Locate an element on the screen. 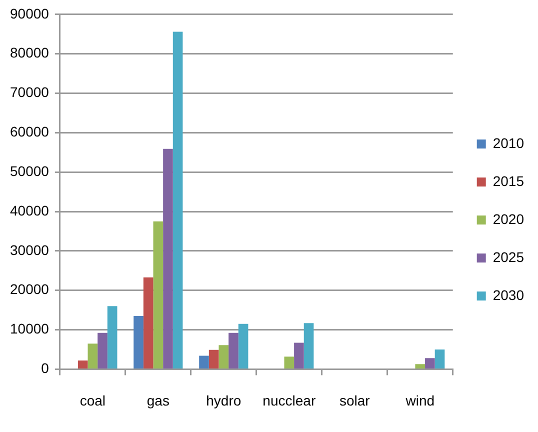  x-tick-label: gas is located at coordinates (158, 400).